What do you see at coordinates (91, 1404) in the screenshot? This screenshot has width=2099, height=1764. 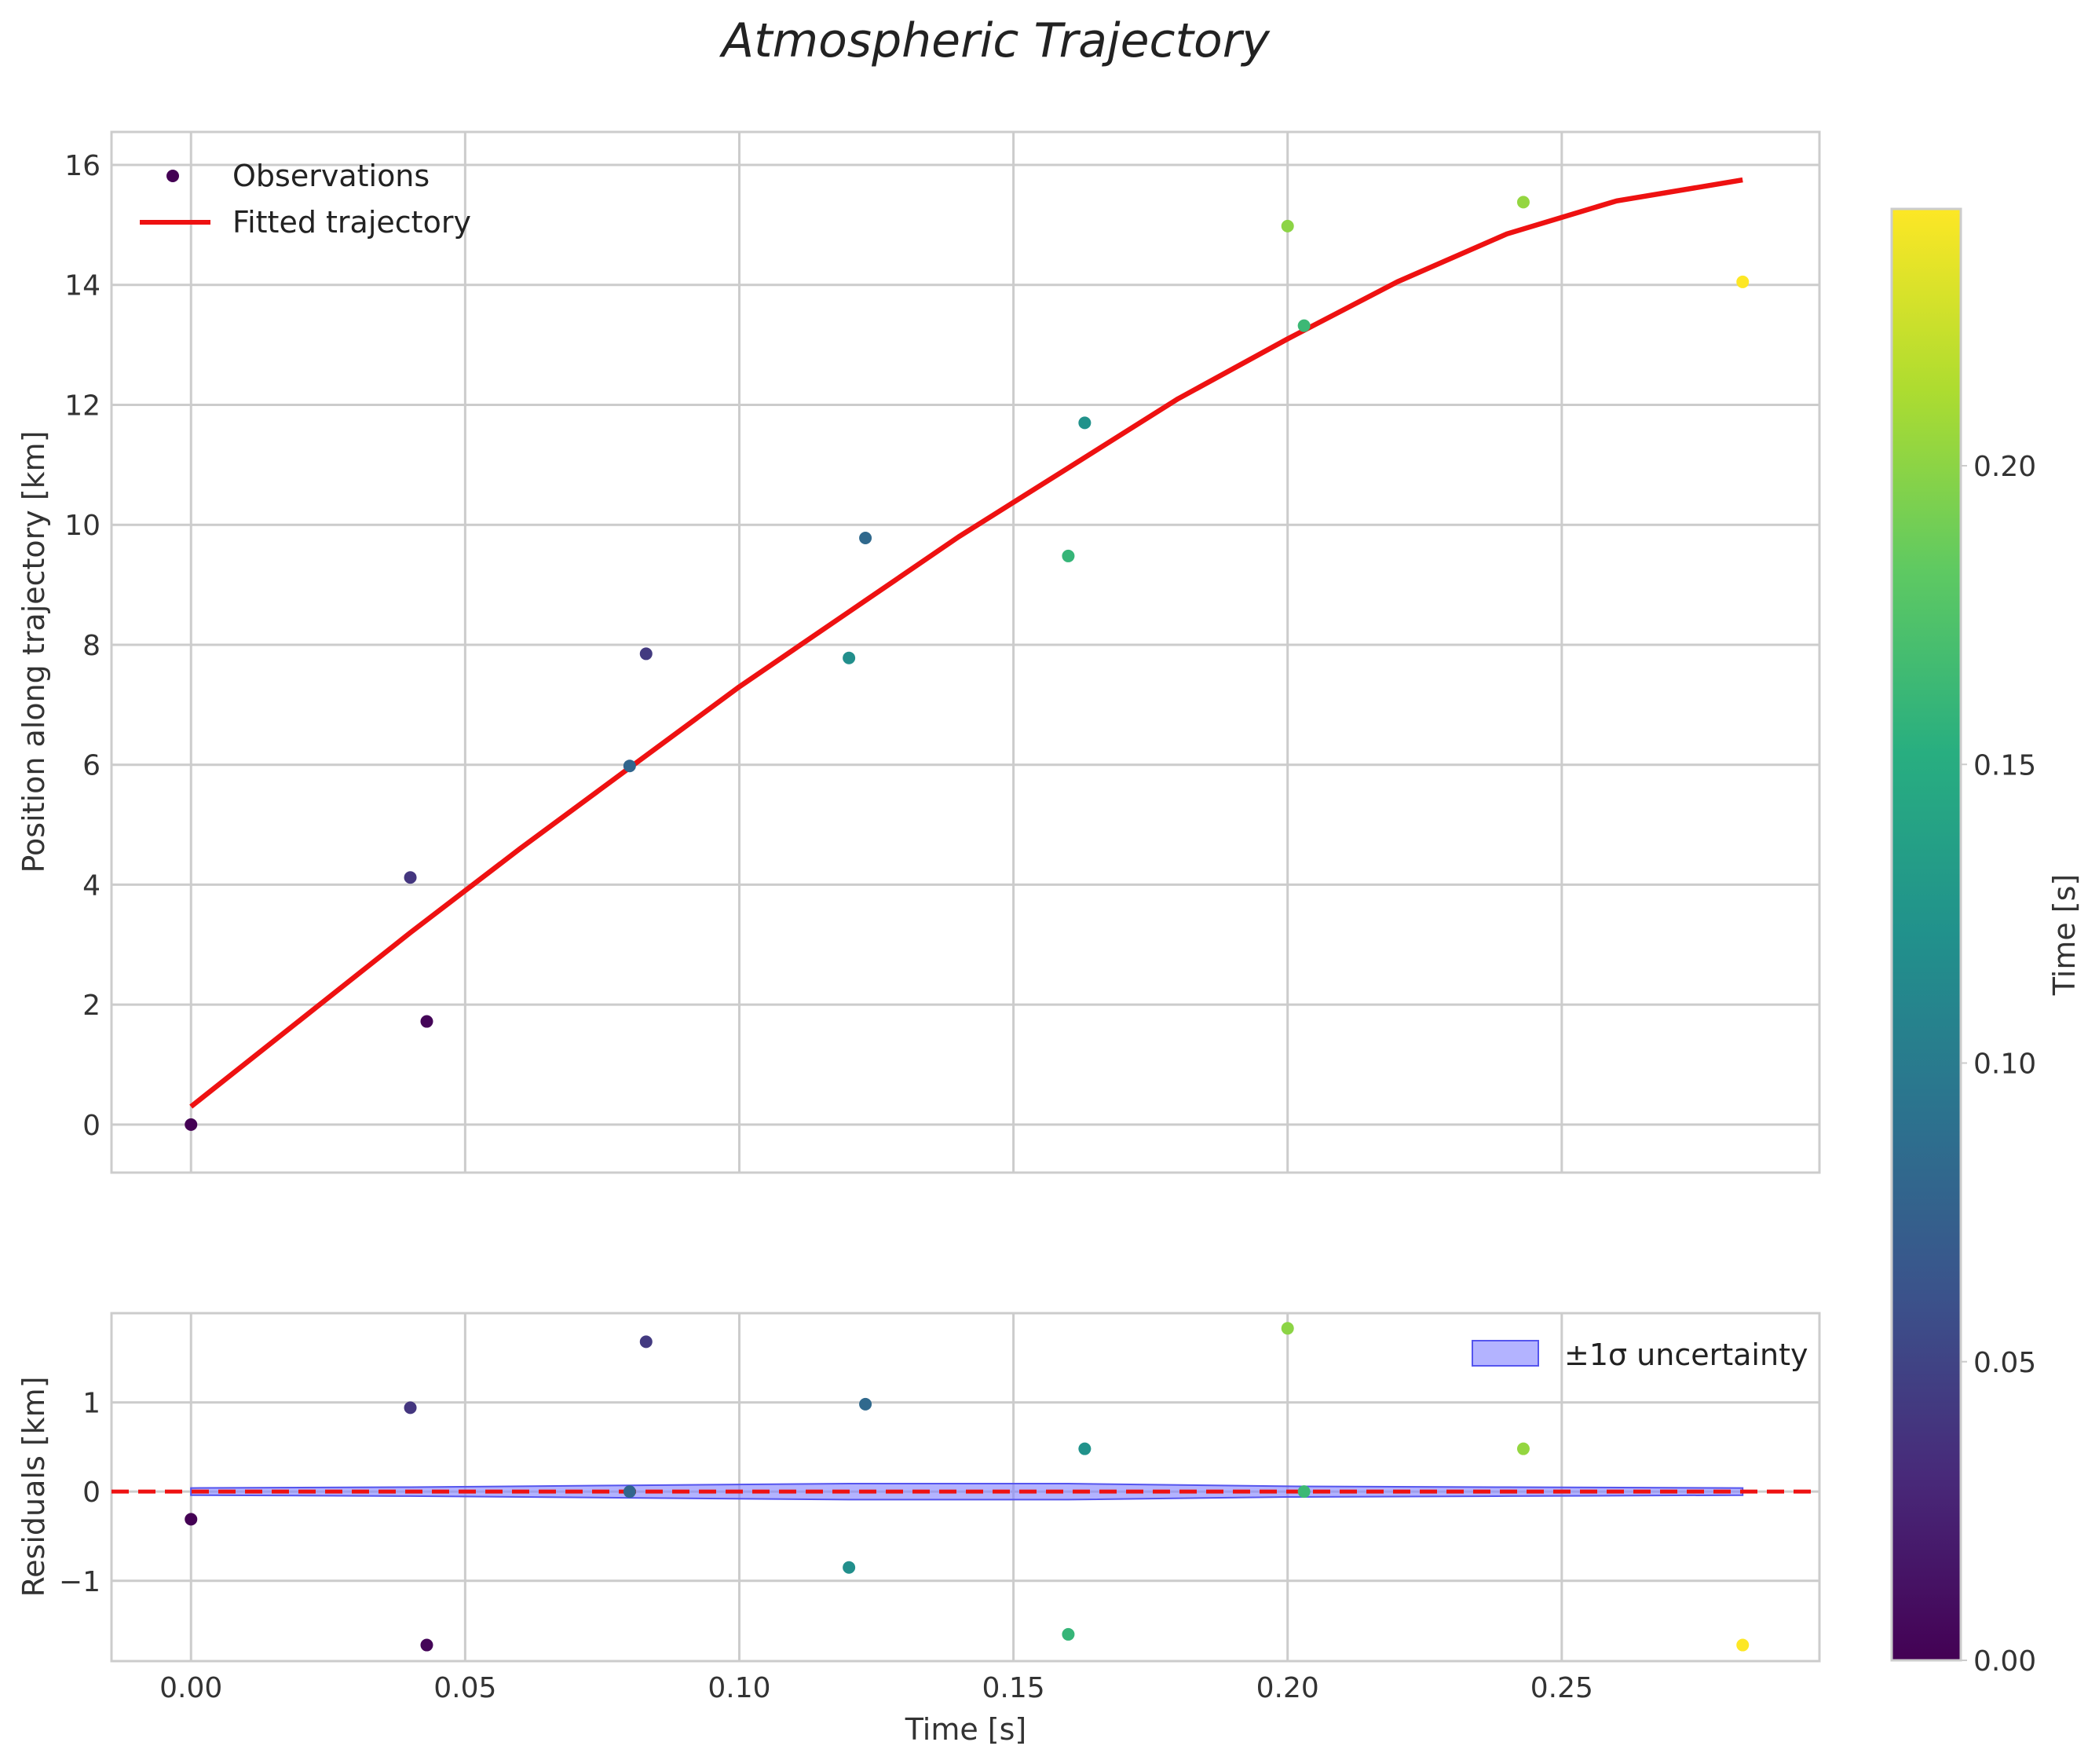 I see `residuals-y-tick-label: 1` at bounding box center [91, 1404].